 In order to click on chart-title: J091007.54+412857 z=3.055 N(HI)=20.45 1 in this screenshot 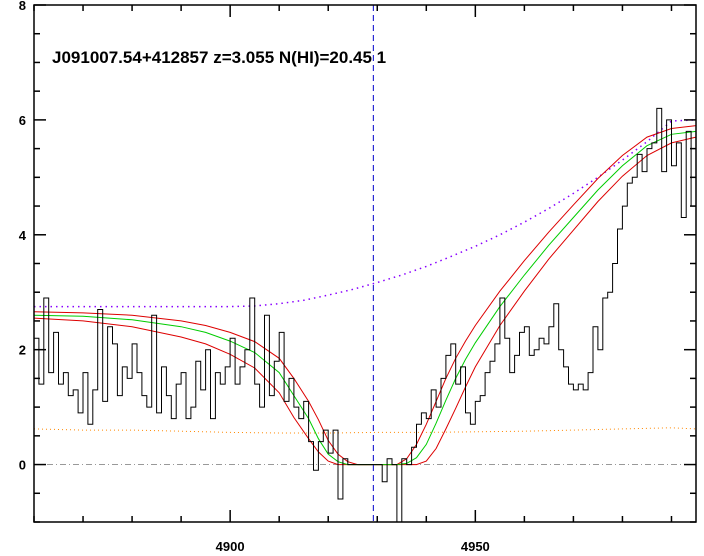, I will do `click(219, 57)`.